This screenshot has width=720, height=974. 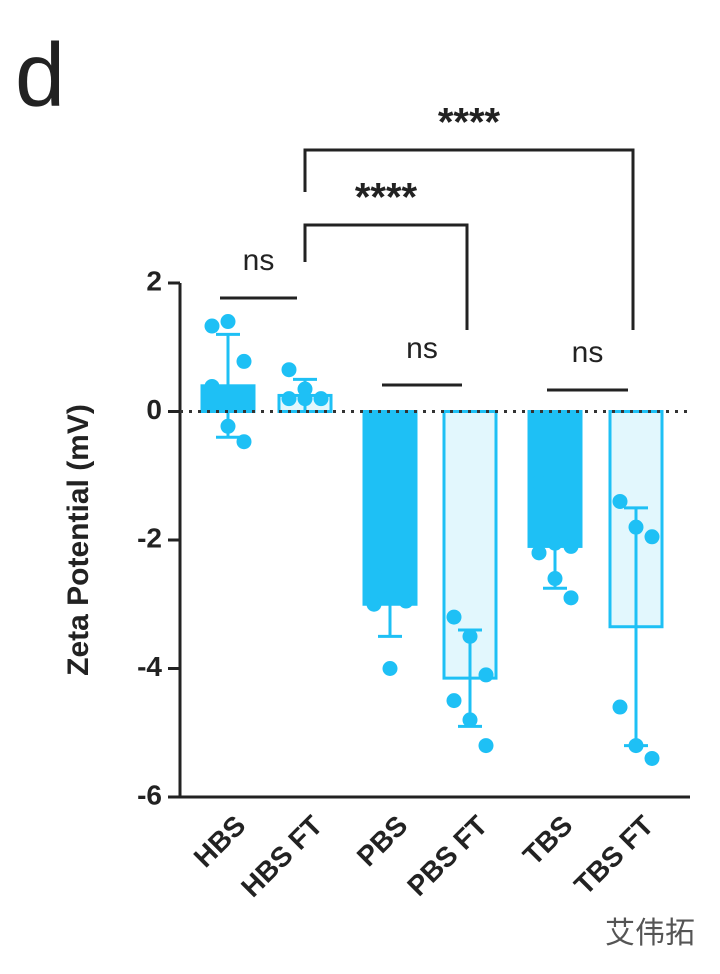 I want to click on x-tick-label: TBS, so click(x=548, y=841).